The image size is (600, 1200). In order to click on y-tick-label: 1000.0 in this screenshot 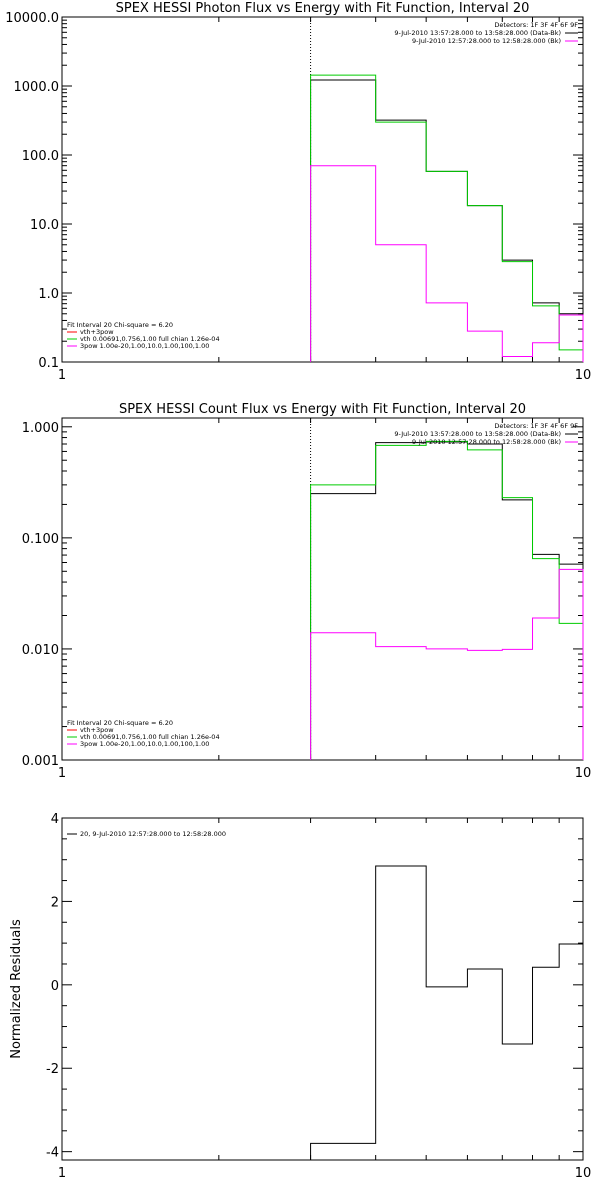, I will do `click(37, 87)`.